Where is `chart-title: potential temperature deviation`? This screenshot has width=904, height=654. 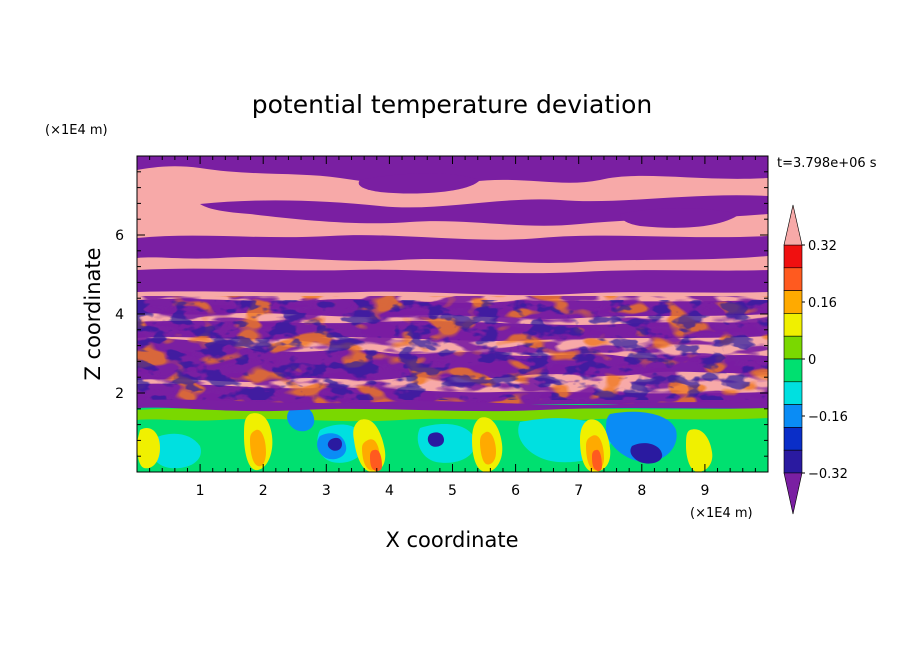
chart-title: potential temperature deviation is located at coordinates (452, 104).